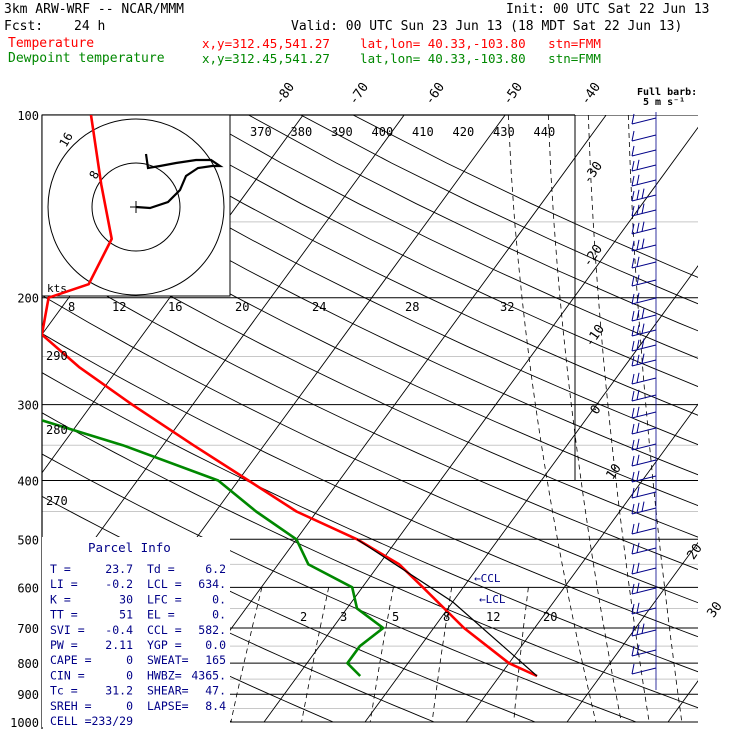 The width and height of the screenshot is (740, 740). Describe the element at coordinates (57, 501) in the screenshot. I see `theta-left-label: 270` at that location.